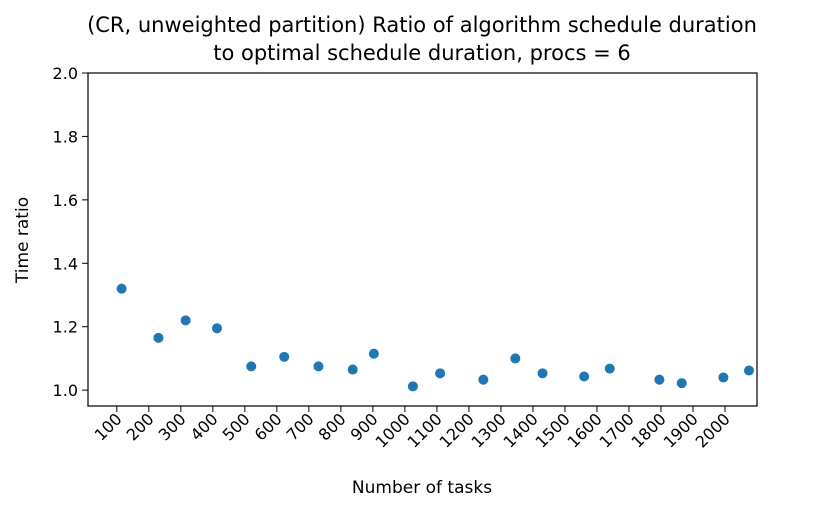 This screenshot has height=511, width=819. Describe the element at coordinates (65, 263) in the screenshot. I see `y-tick-label: 1.4` at that location.